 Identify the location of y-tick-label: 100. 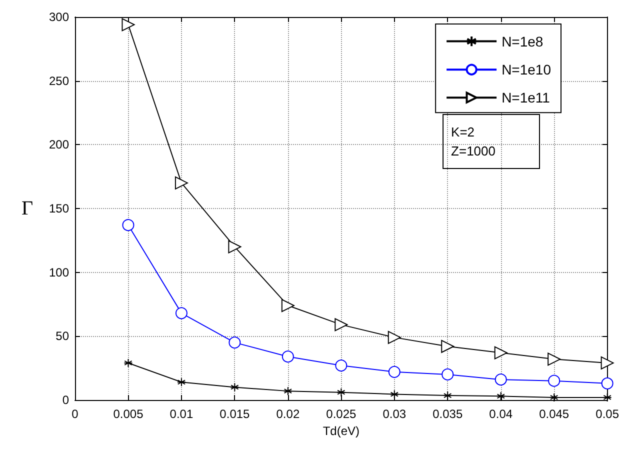
(59, 272).